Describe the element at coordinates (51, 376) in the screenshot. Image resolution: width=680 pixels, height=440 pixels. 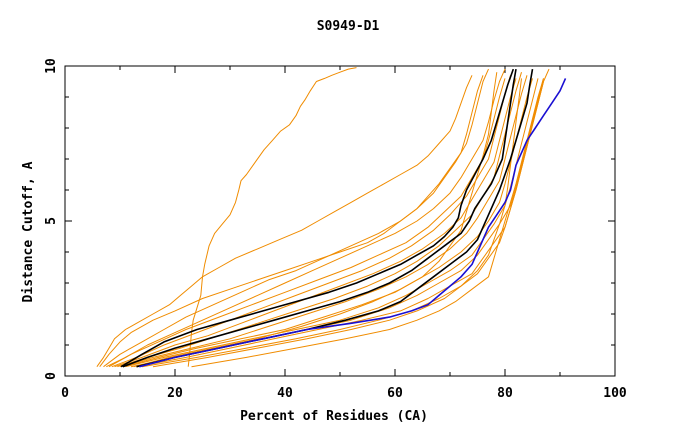
I see `y-tick-label: 0` at that location.